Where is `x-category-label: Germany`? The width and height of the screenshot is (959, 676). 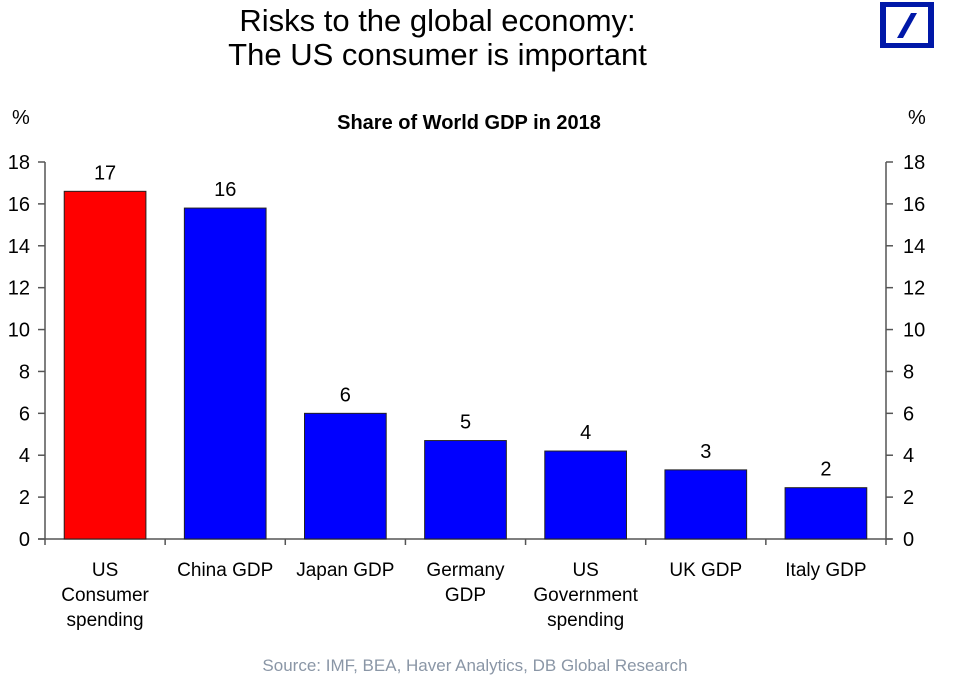
x-category-label: Germany is located at coordinates (465, 570).